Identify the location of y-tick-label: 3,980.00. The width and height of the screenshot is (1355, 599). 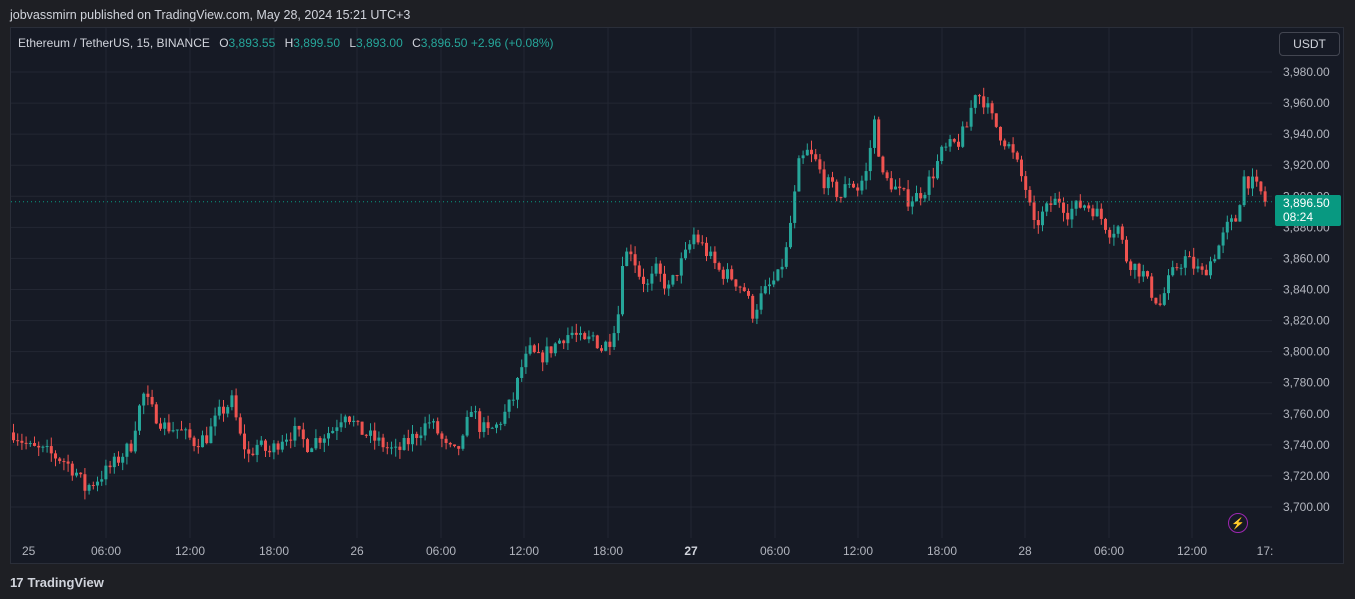
(1306, 72).